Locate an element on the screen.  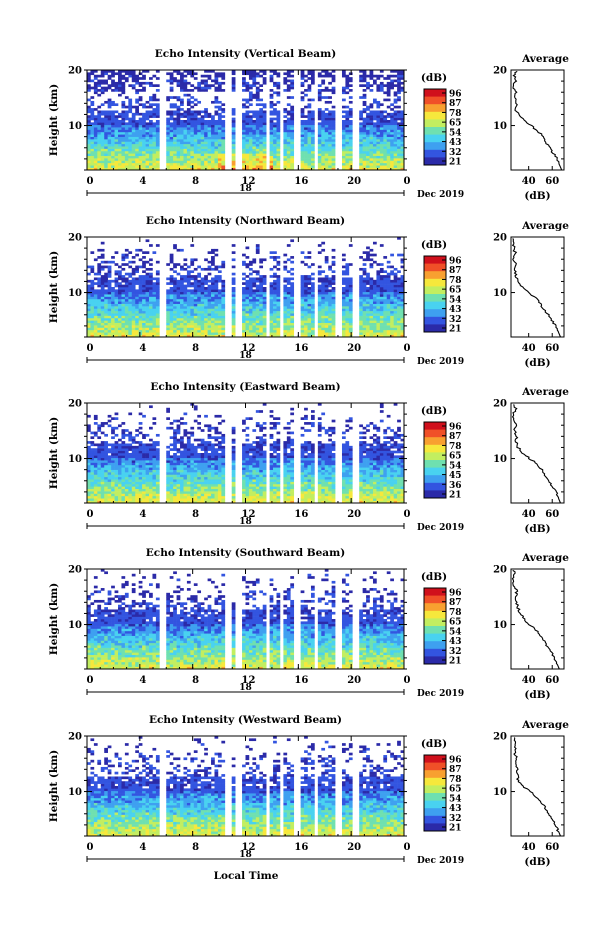
panel-title: Echo Intensity (Eastward Beam) is located at coordinates (245, 387).